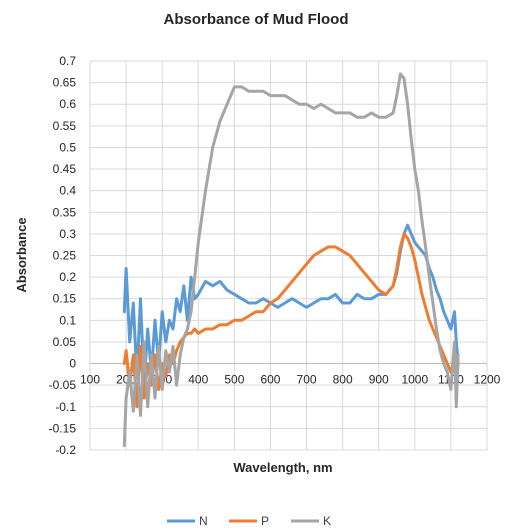  Describe the element at coordinates (198, 380) in the screenshot. I see `x-tick-label: 400` at that location.